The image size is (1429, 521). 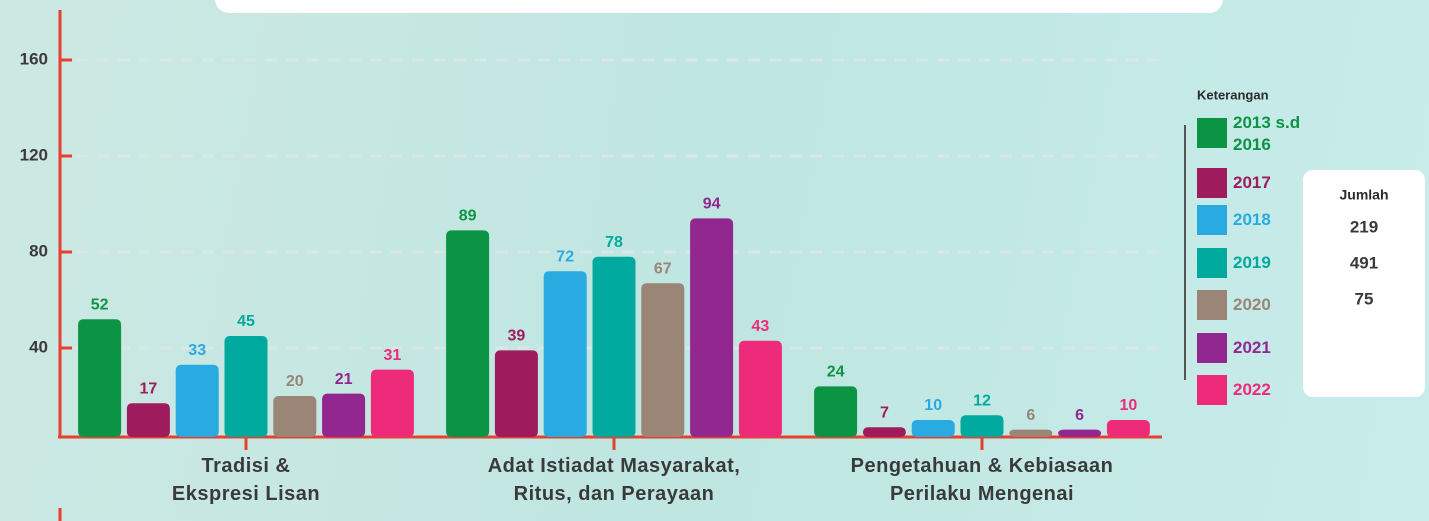 What do you see at coordinates (100, 304) in the screenshot?
I see `data-label: 52` at bounding box center [100, 304].